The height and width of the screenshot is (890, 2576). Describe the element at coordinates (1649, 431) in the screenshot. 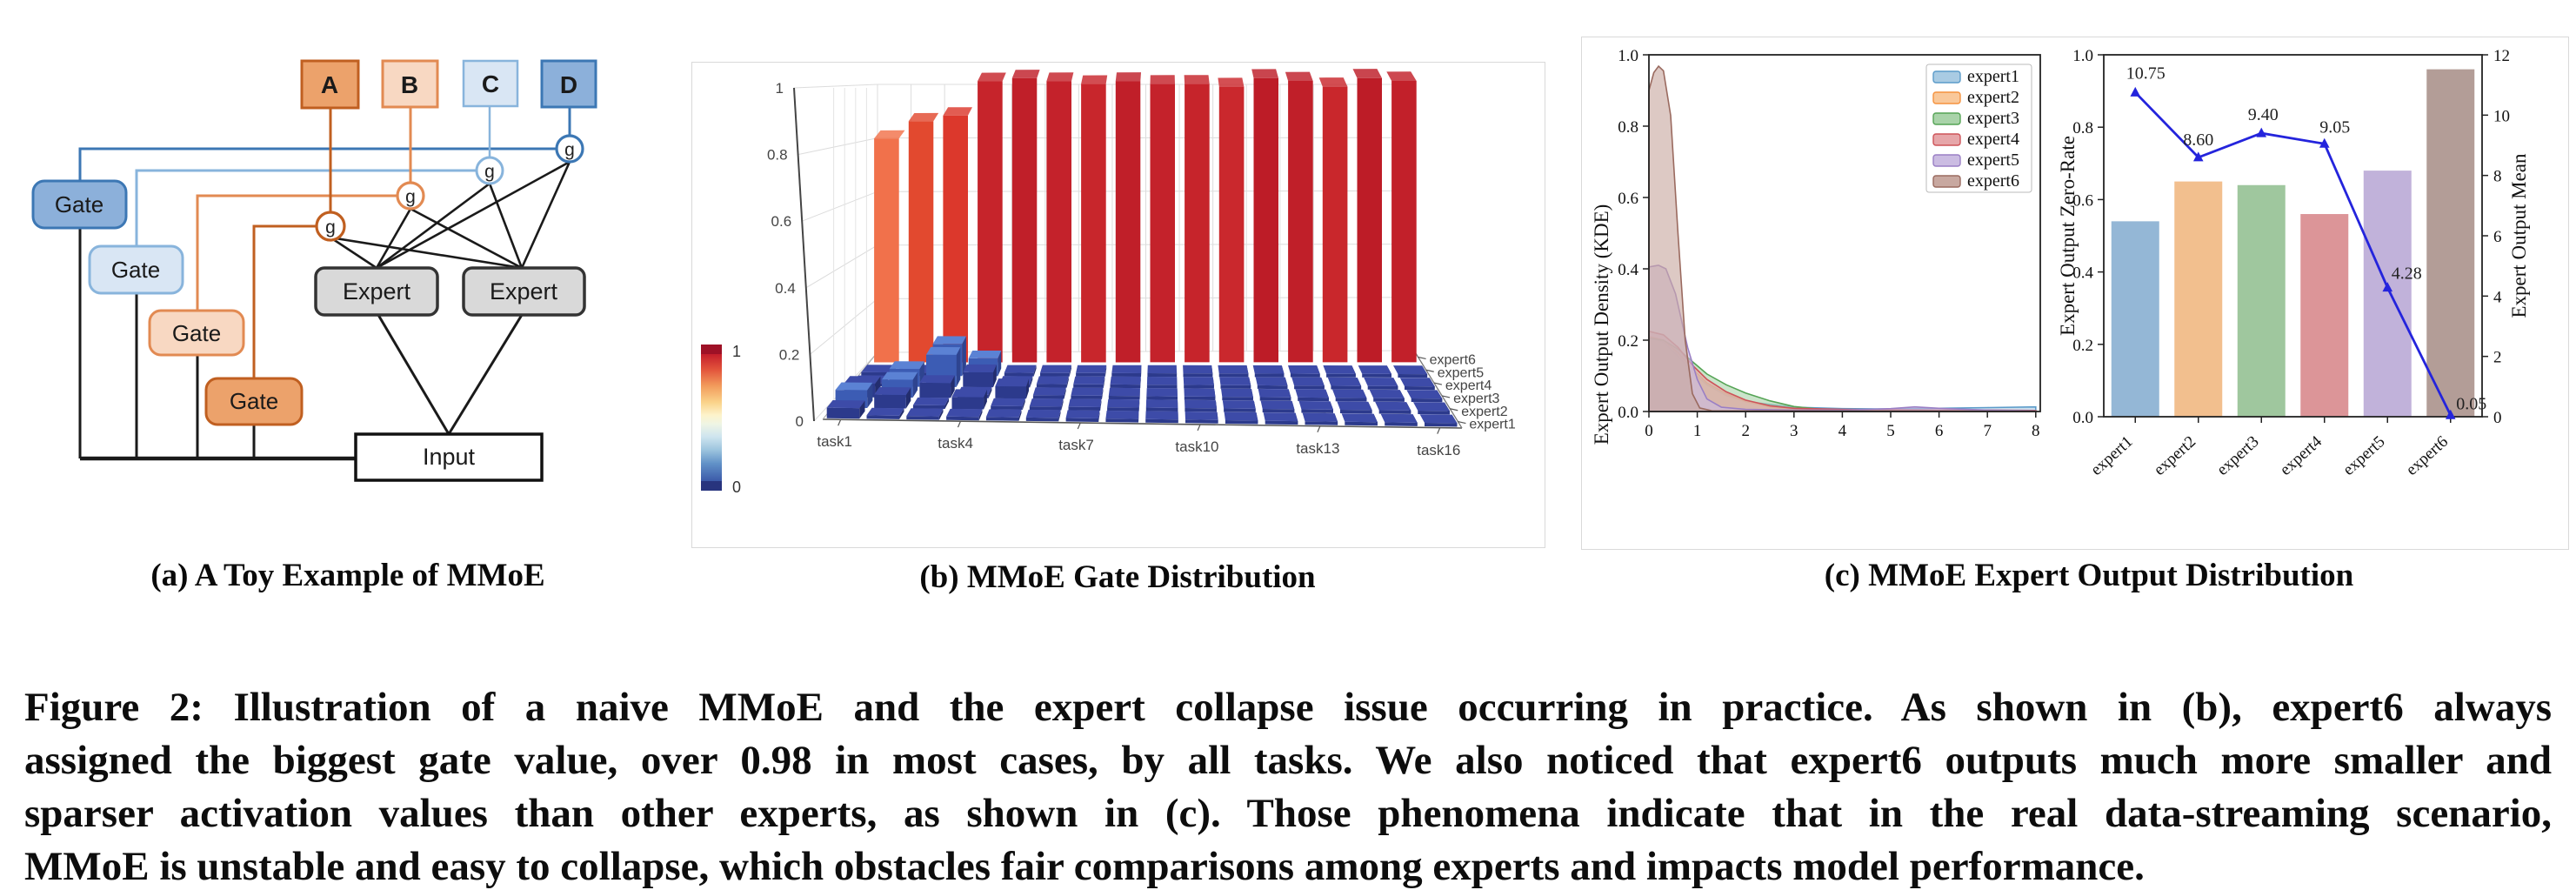

I see `kde-x-tick-label: 0` at that location.